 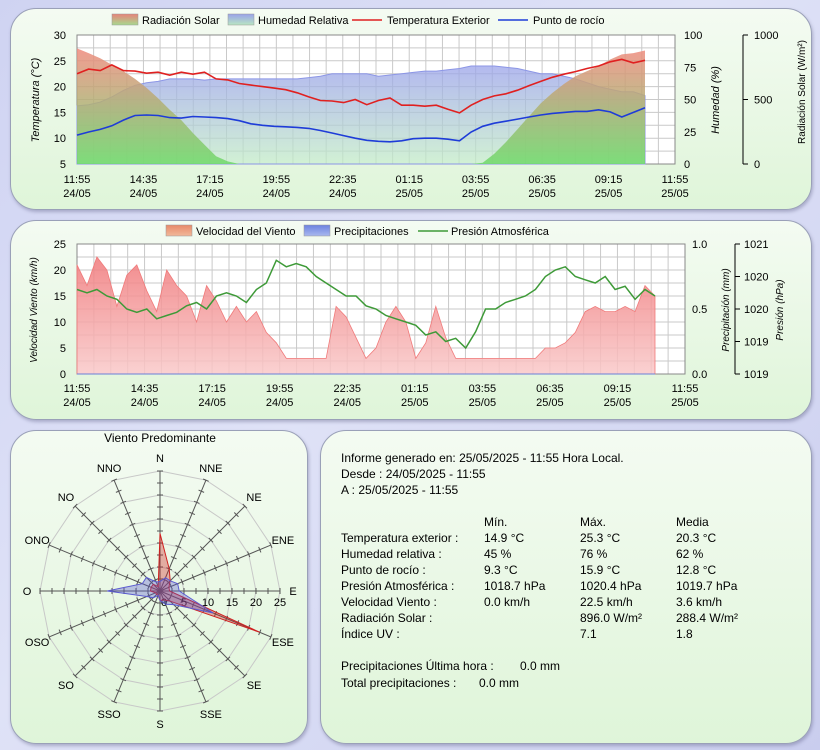 What do you see at coordinates (400, 538) in the screenshot?
I see `report-label-0: Temperatura exterior :` at bounding box center [400, 538].